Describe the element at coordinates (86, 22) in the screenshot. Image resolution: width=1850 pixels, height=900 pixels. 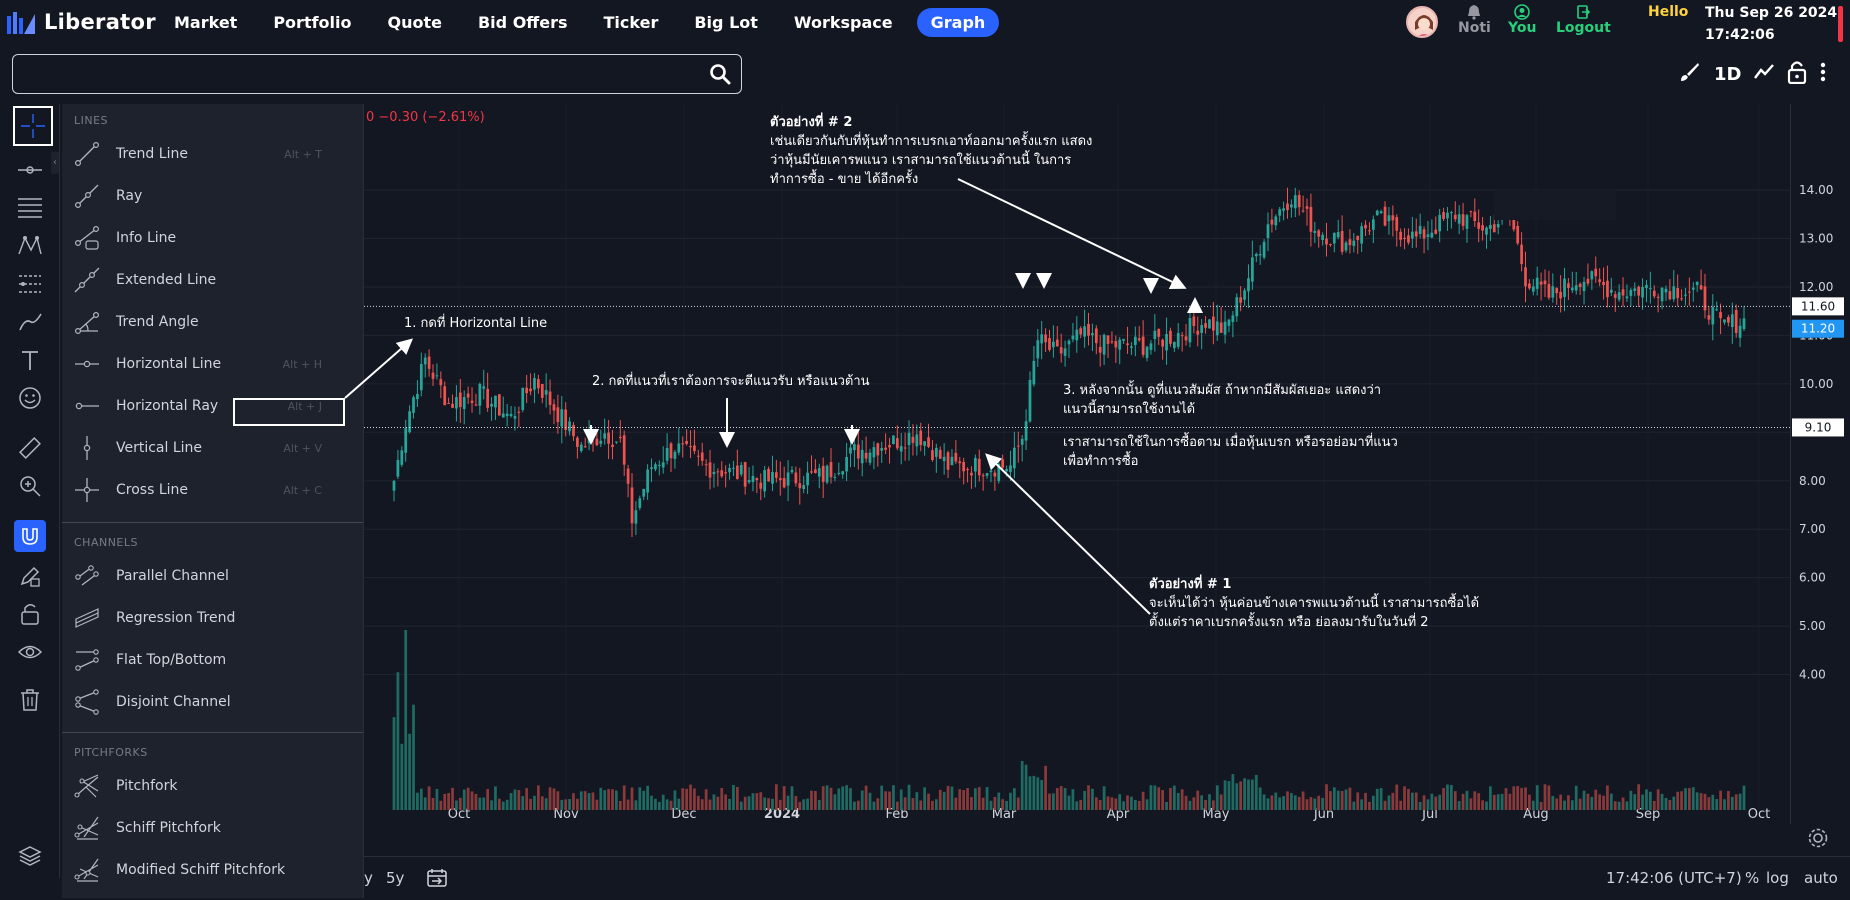
I see `app-logo: Liberator` at that location.